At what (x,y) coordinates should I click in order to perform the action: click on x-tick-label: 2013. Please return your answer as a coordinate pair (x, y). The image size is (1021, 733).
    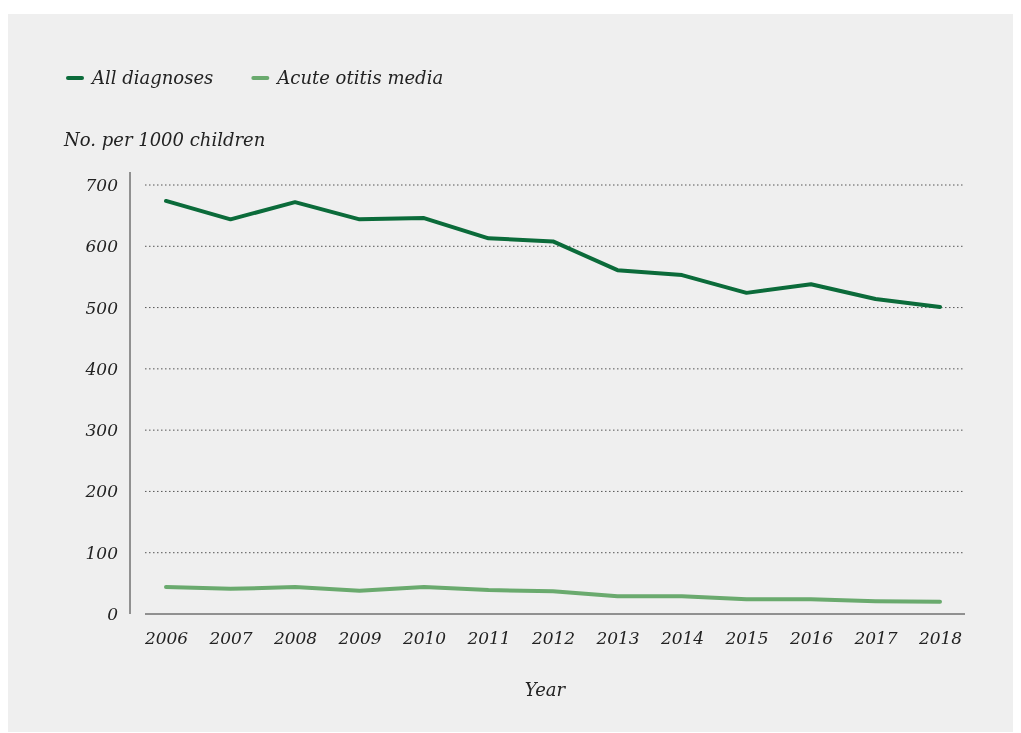
    Looking at the image, I should click on (617, 638).